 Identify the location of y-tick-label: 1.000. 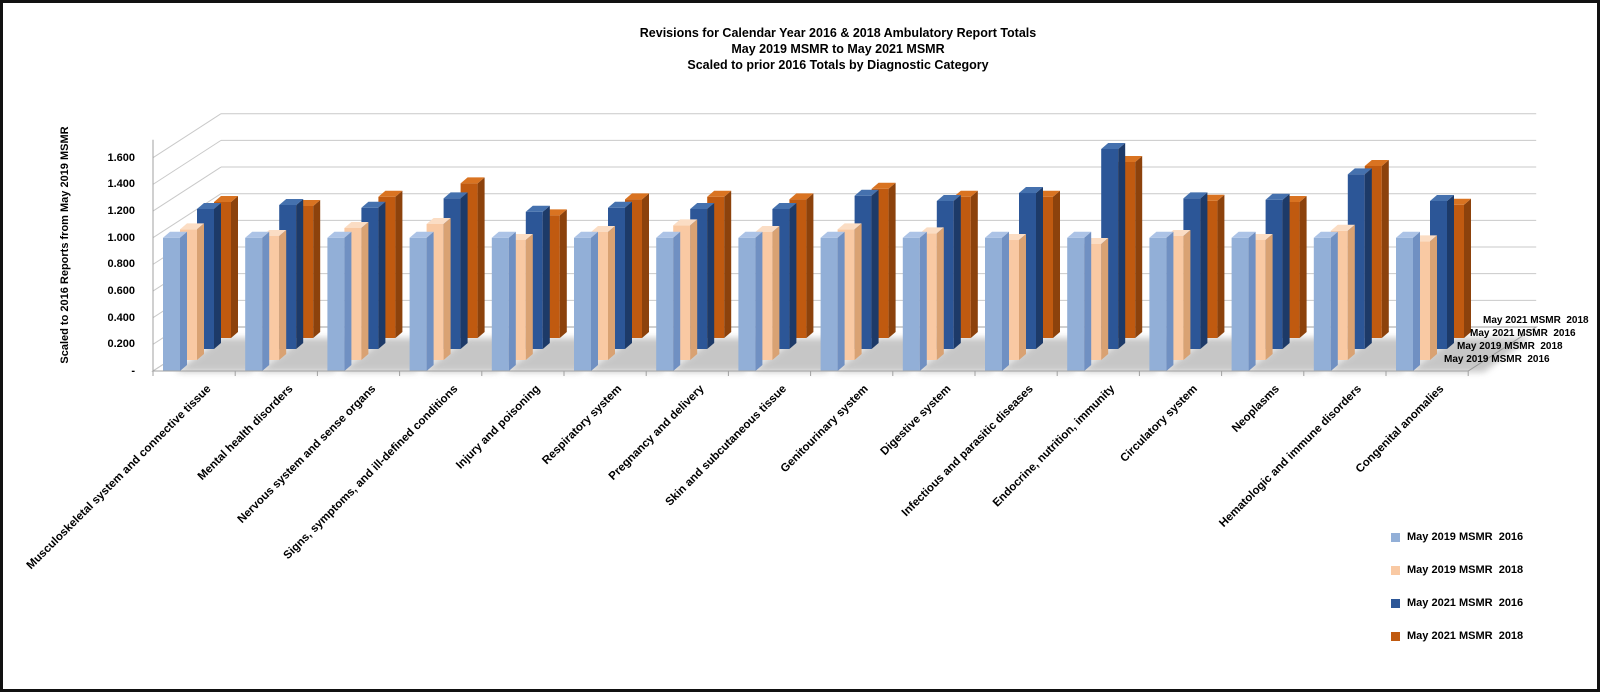
(121, 237).